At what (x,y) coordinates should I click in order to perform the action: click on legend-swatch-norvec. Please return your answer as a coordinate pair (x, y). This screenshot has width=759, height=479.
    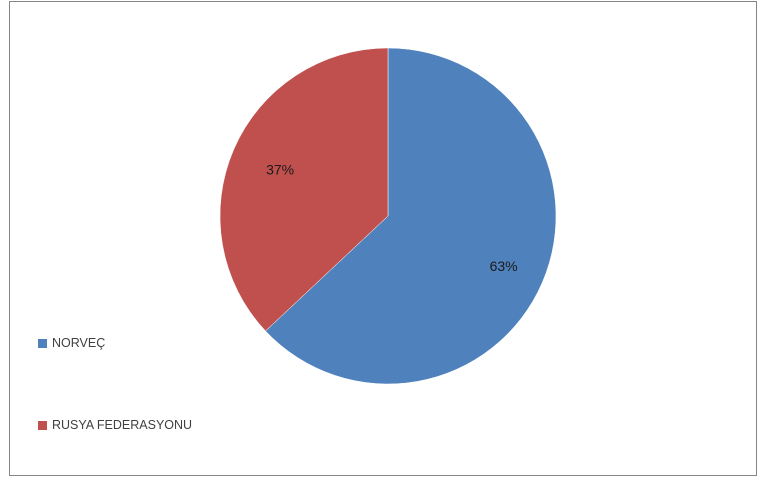
    Looking at the image, I should click on (42, 343).